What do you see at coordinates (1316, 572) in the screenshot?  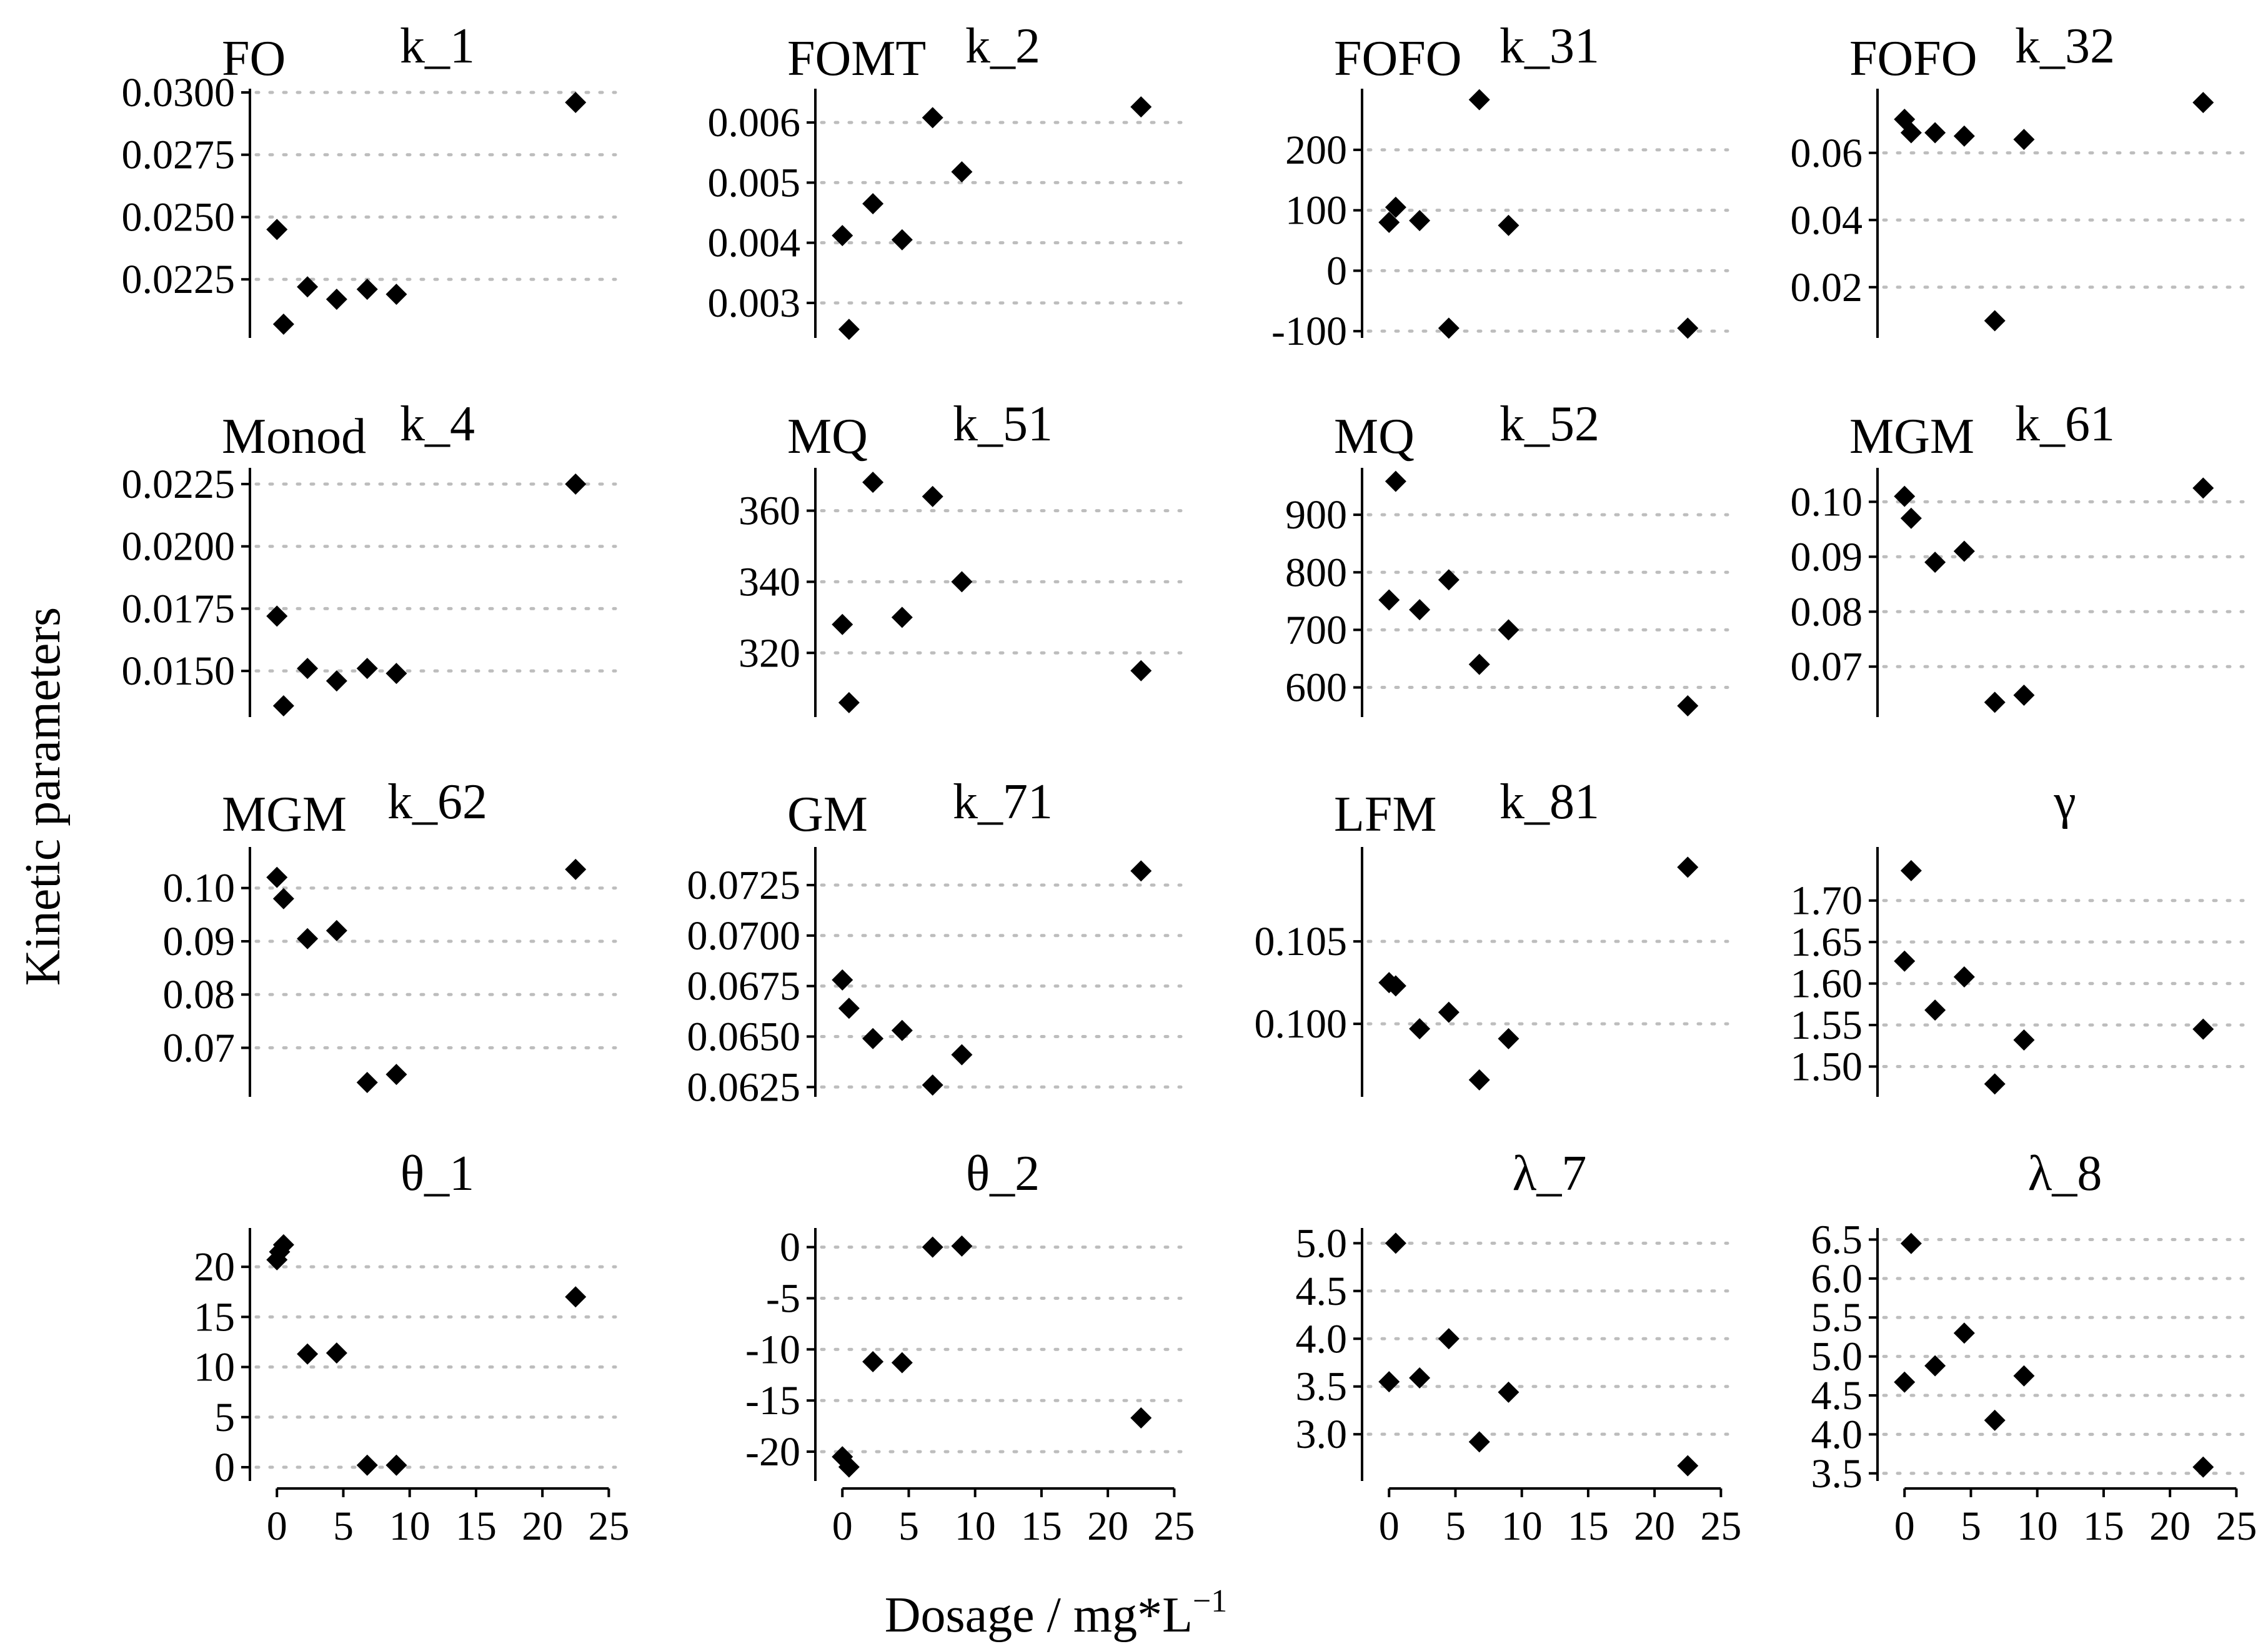 I see `y-tick-label: 800` at bounding box center [1316, 572].